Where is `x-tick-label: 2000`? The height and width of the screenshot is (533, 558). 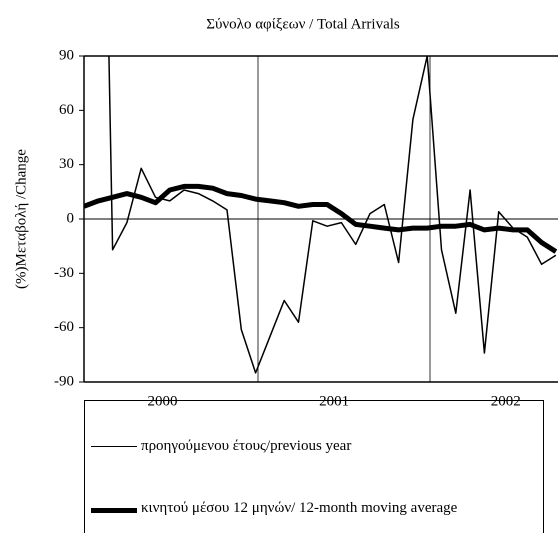
x-tick-label: 2000 is located at coordinates (163, 401).